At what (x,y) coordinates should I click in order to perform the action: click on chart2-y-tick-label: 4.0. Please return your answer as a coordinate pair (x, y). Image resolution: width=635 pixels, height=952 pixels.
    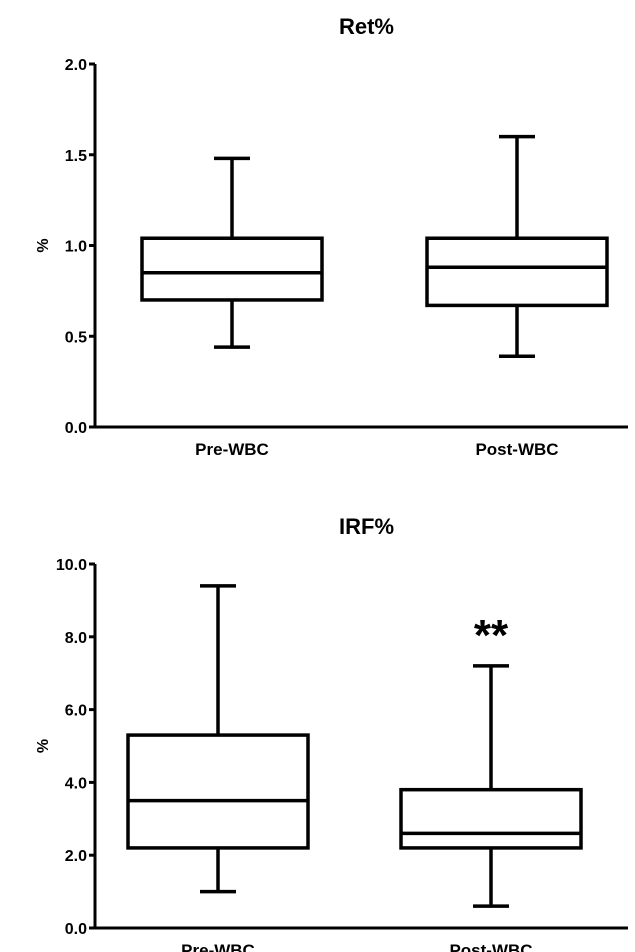
    Looking at the image, I should click on (76, 783).